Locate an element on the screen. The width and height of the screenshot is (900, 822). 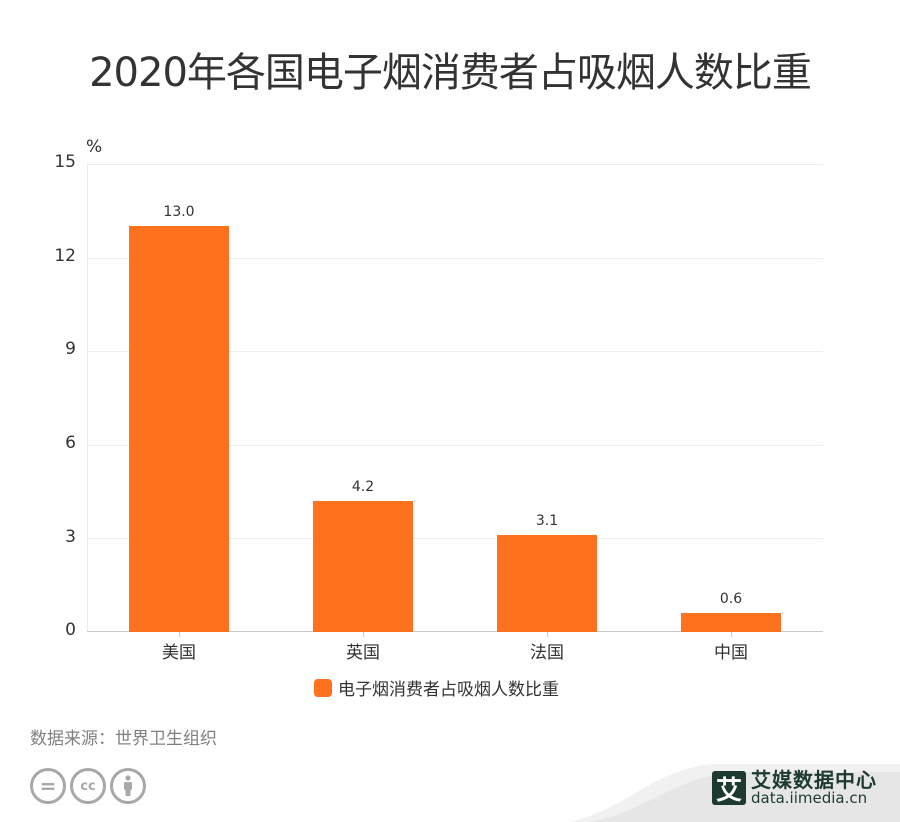
brand-url: data.iimedia.cn is located at coordinates (809, 798).